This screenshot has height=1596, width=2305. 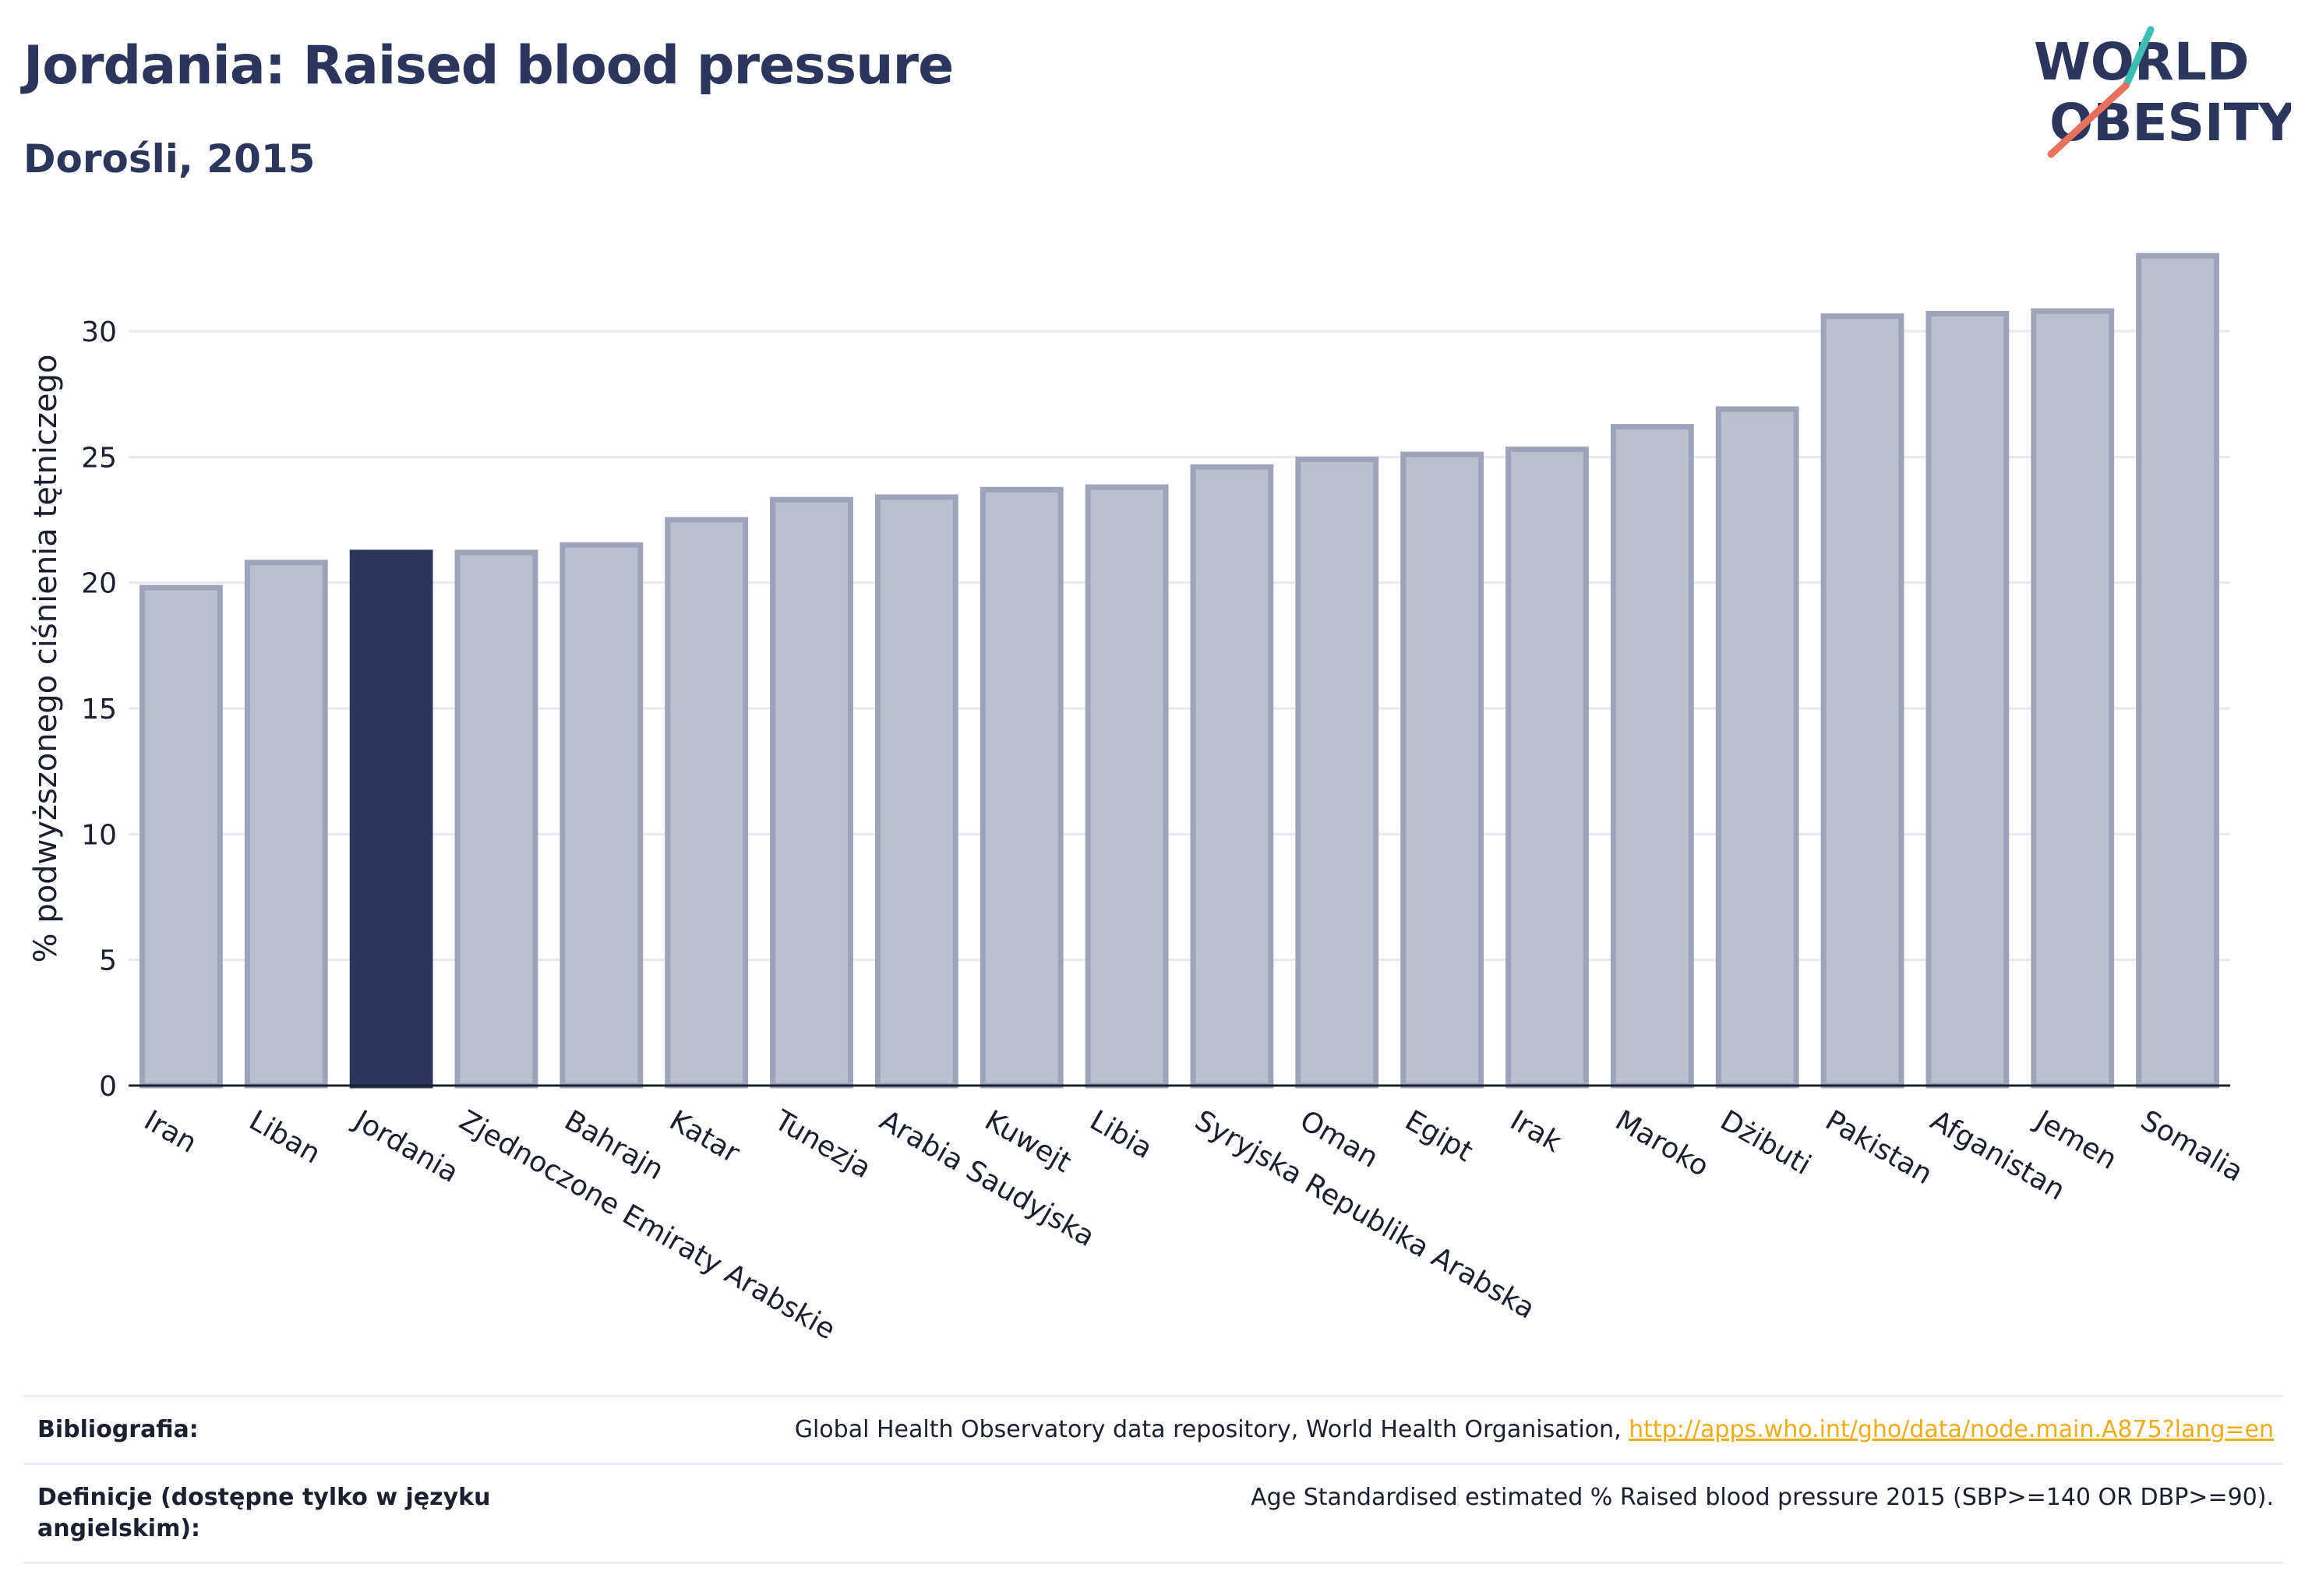 I want to click on x-tick-label: Katar, so click(x=704, y=1137).